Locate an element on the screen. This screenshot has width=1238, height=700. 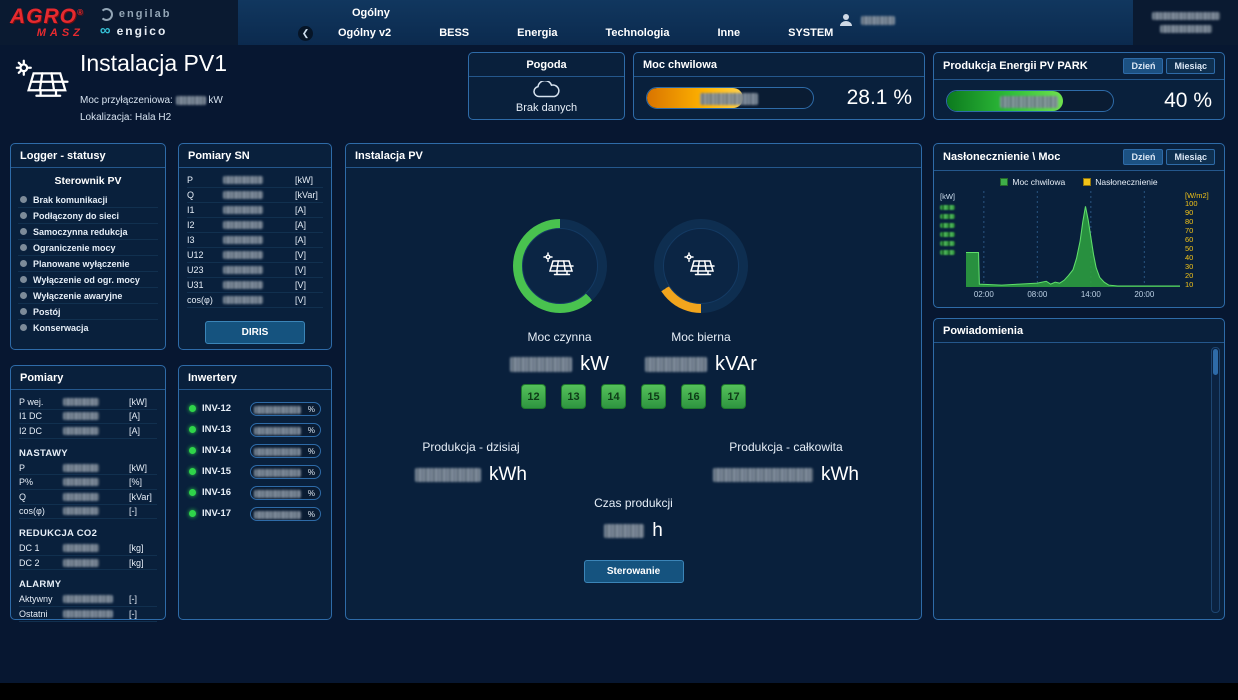
sn-row: I3 [A] is located at coordinates (255, 240).